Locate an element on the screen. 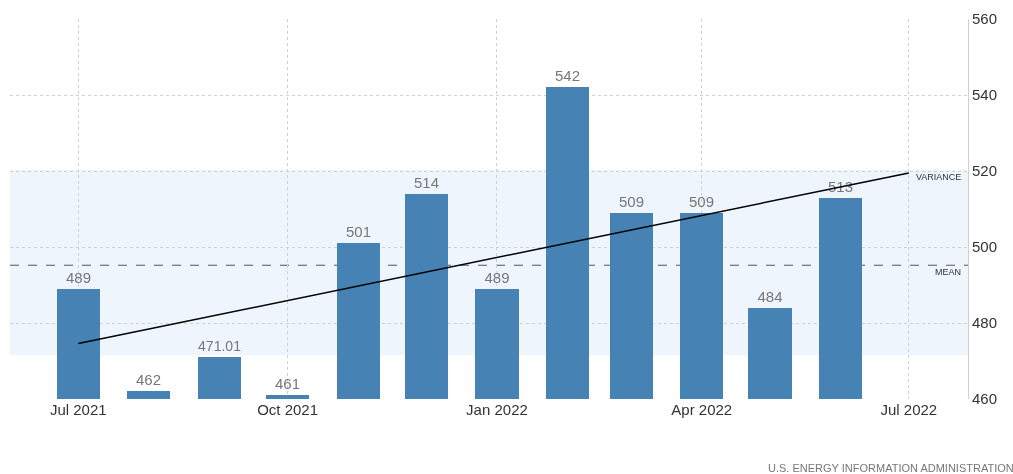  data-label: 501 is located at coordinates (358, 231).